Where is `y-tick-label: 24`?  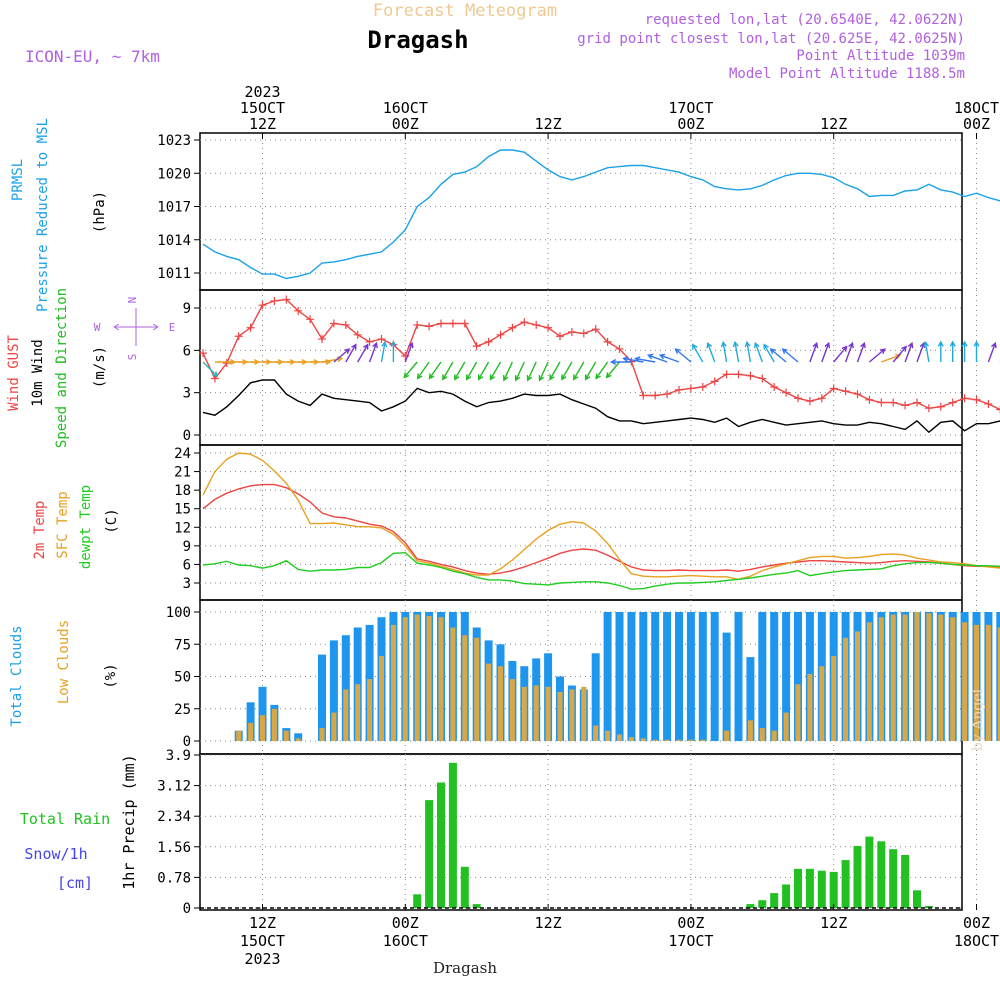
y-tick-label: 24 is located at coordinates (182, 454).